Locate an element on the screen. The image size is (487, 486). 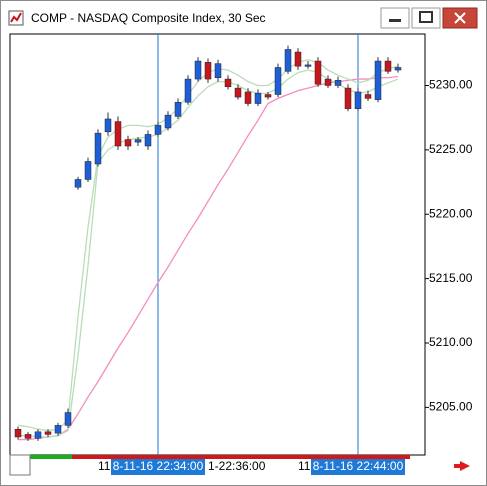
y-tick-label: 5230.00 is located at coordinates (451, 85).